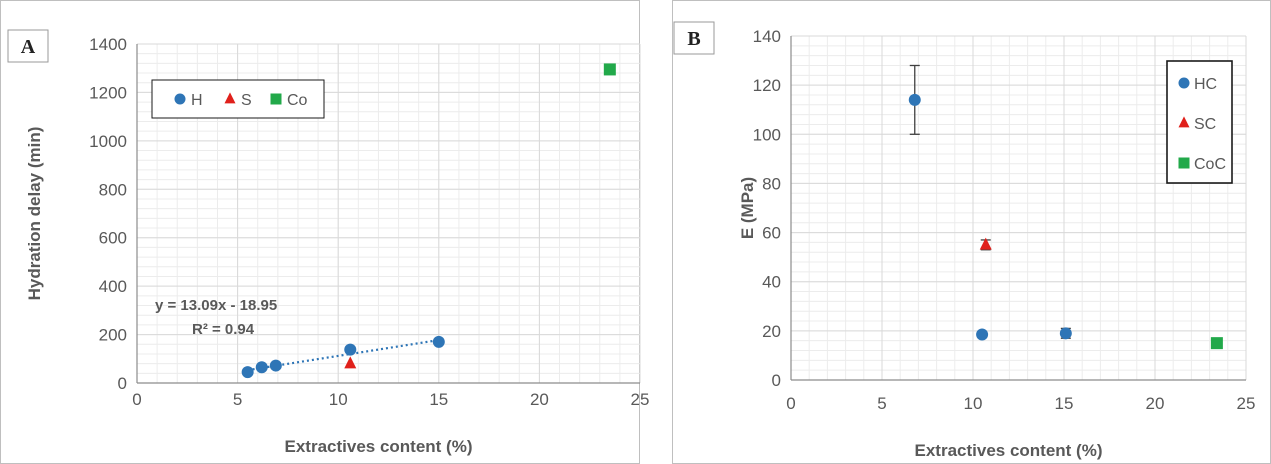 This screenshot has height=464, width=1271. Describe the element at coordinates (34, 214) in the screenshot. I see `y-axis-title: Hydration delay (min)` at that location.